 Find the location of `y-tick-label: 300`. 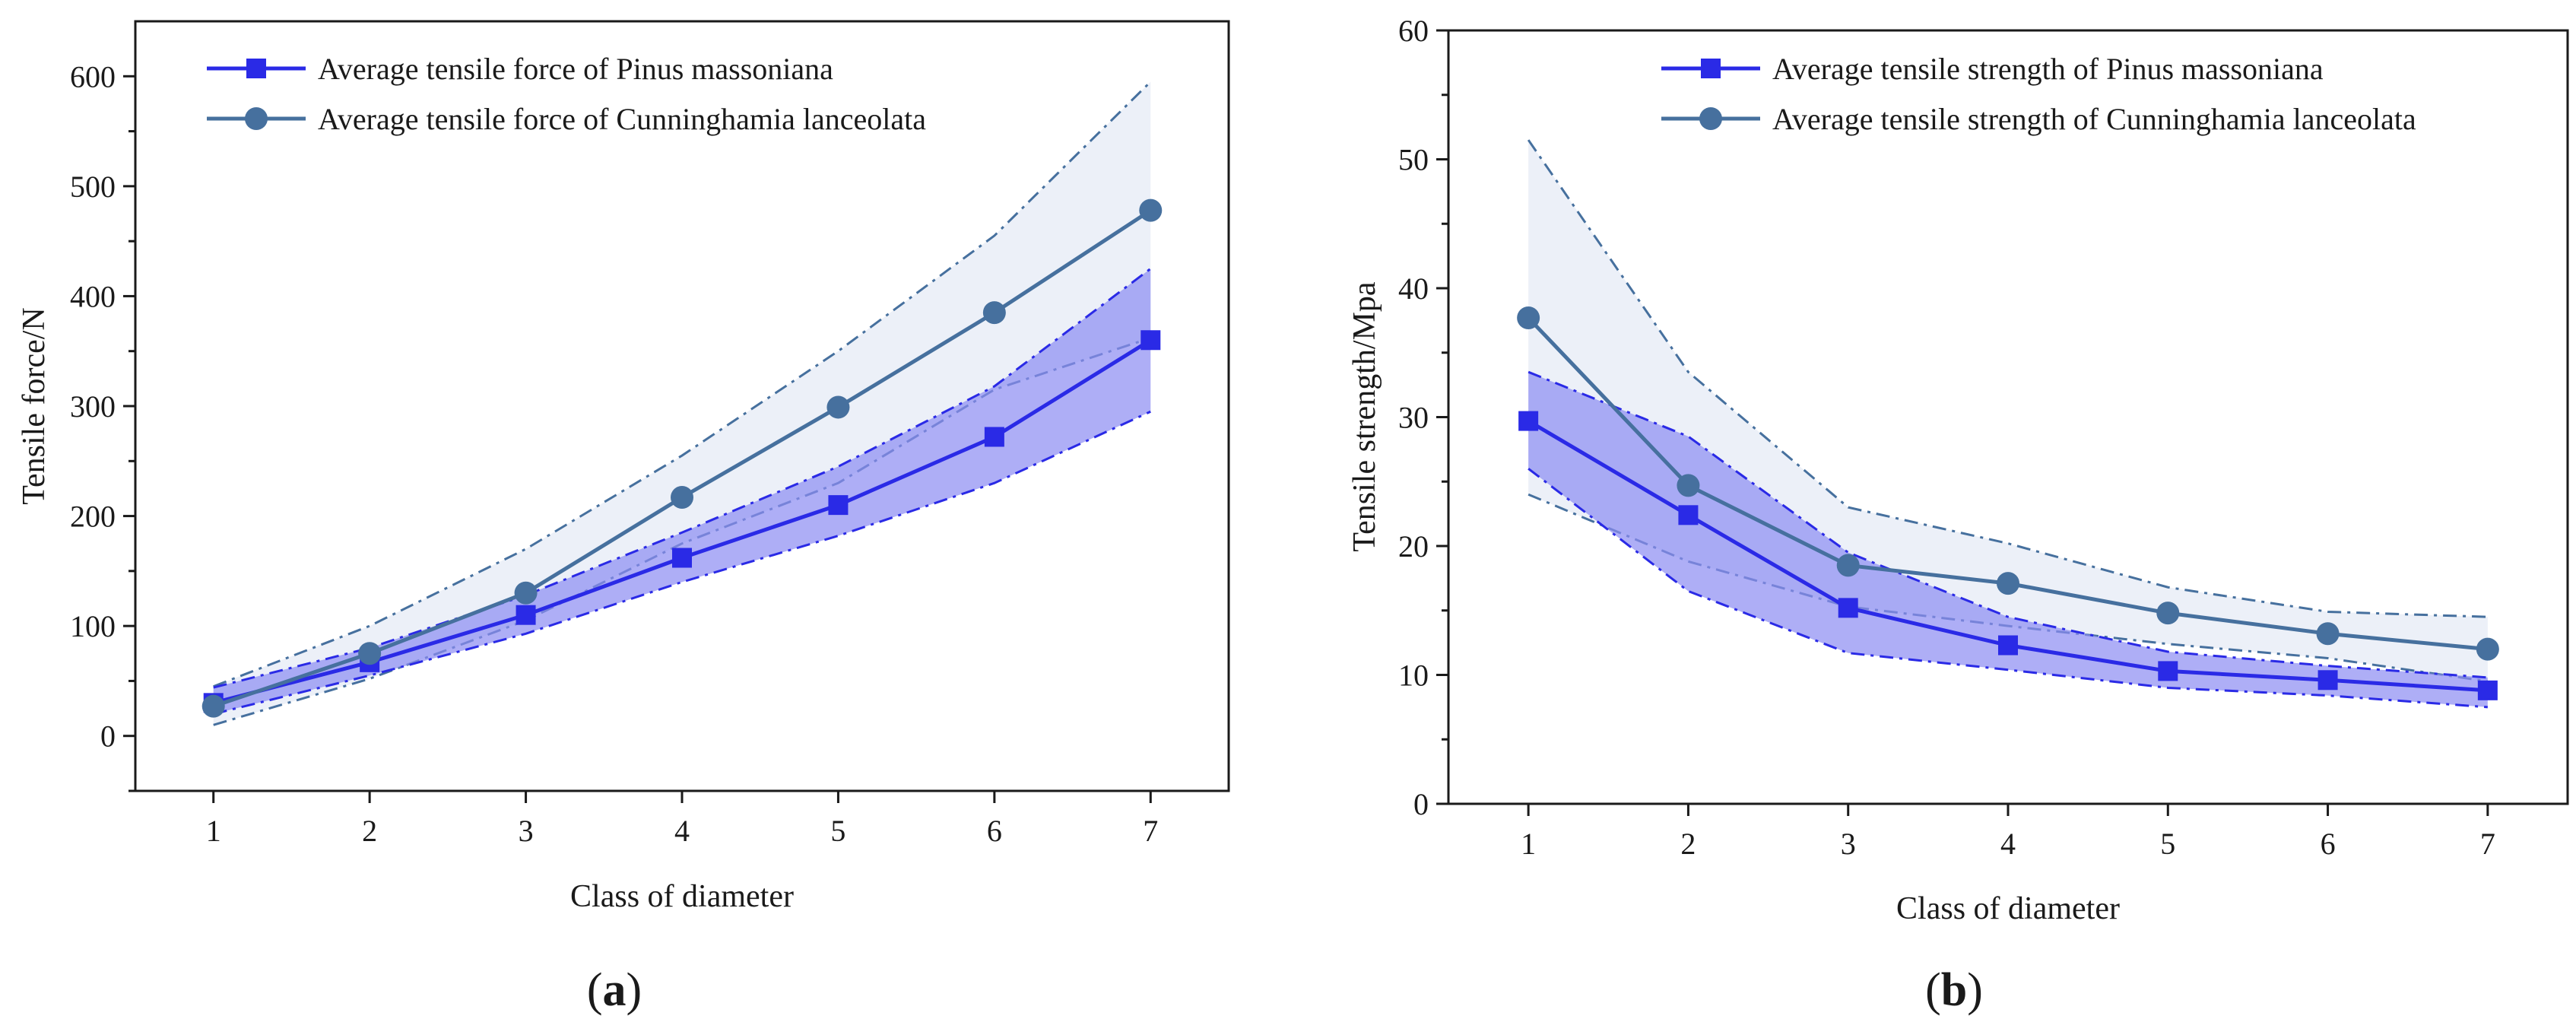

y-tick-label: 300 is located at coordinates (93, 406).